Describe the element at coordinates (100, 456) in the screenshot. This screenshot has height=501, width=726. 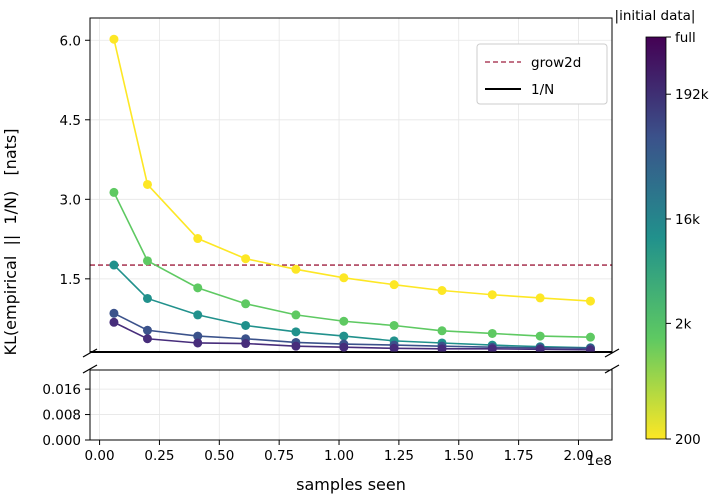
I see `x-tick-label: 0.00` at that location.